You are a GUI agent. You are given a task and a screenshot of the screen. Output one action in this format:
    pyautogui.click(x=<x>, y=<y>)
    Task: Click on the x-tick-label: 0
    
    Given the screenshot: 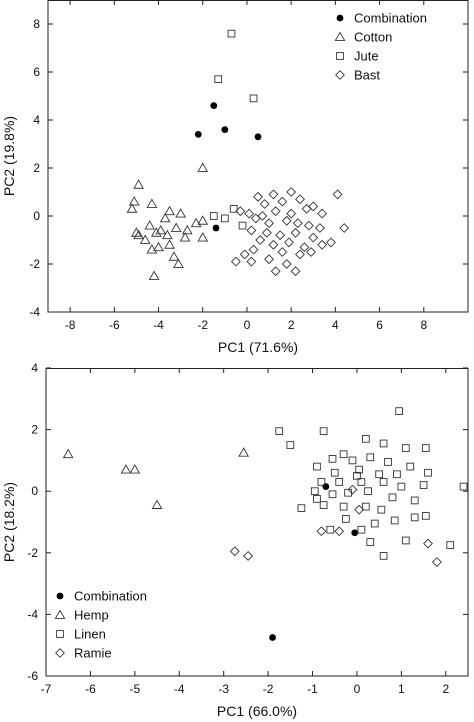 What is the action you would take?
    pyautogui.click(x=247, y=325)
    